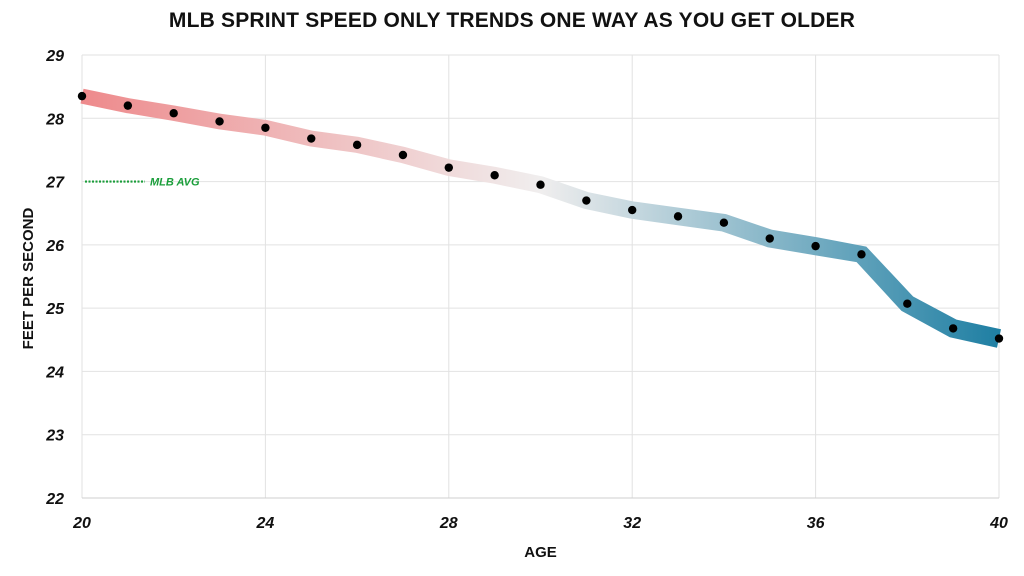 This screenshot has width=1024, height=576. Describe the element at coordinates (998, 523) in the screenshot. I see `x-tick-label: 40` at that location.